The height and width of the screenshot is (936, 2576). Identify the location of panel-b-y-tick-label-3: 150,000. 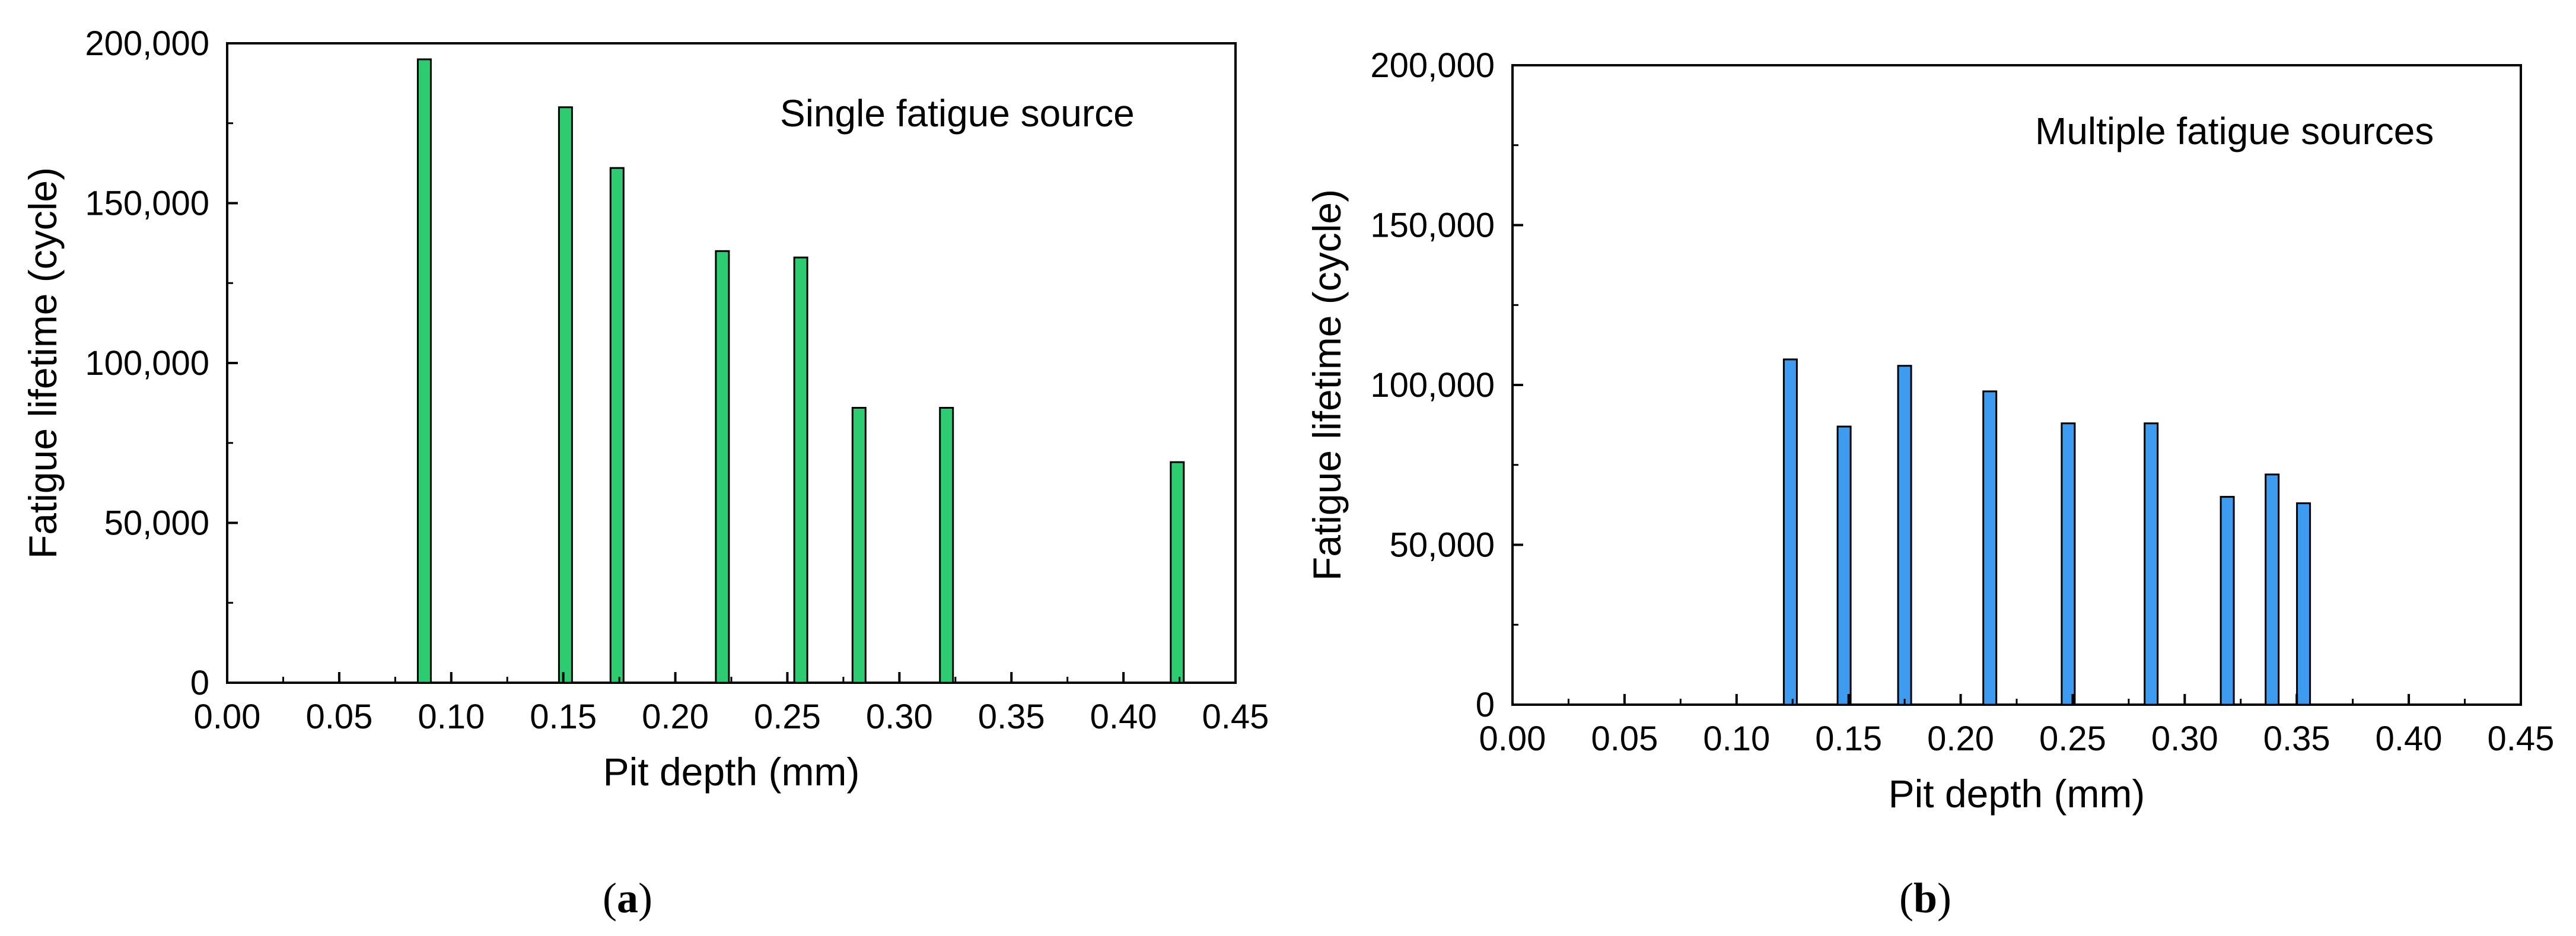
(1432, 225).